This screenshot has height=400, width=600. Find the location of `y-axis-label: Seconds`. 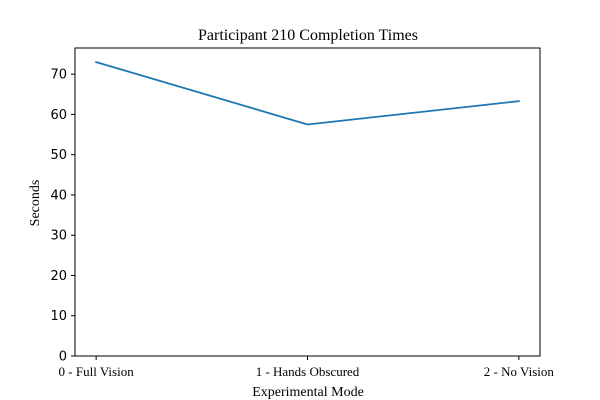

y-axis-label: Seconds is located at coordinates (35, 203).